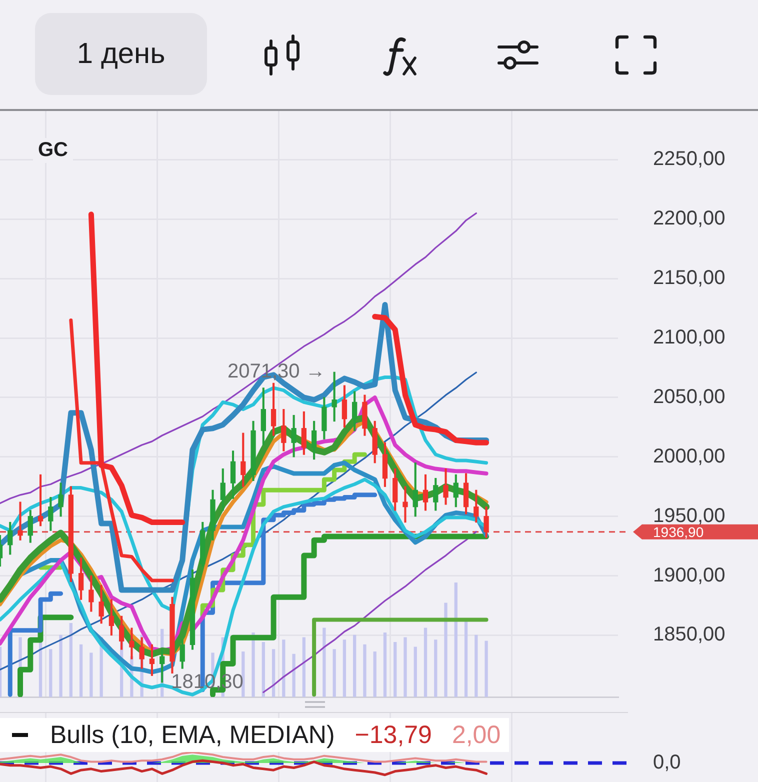  I want to click on y-tick-label: 2250,00, so click(689, 159).